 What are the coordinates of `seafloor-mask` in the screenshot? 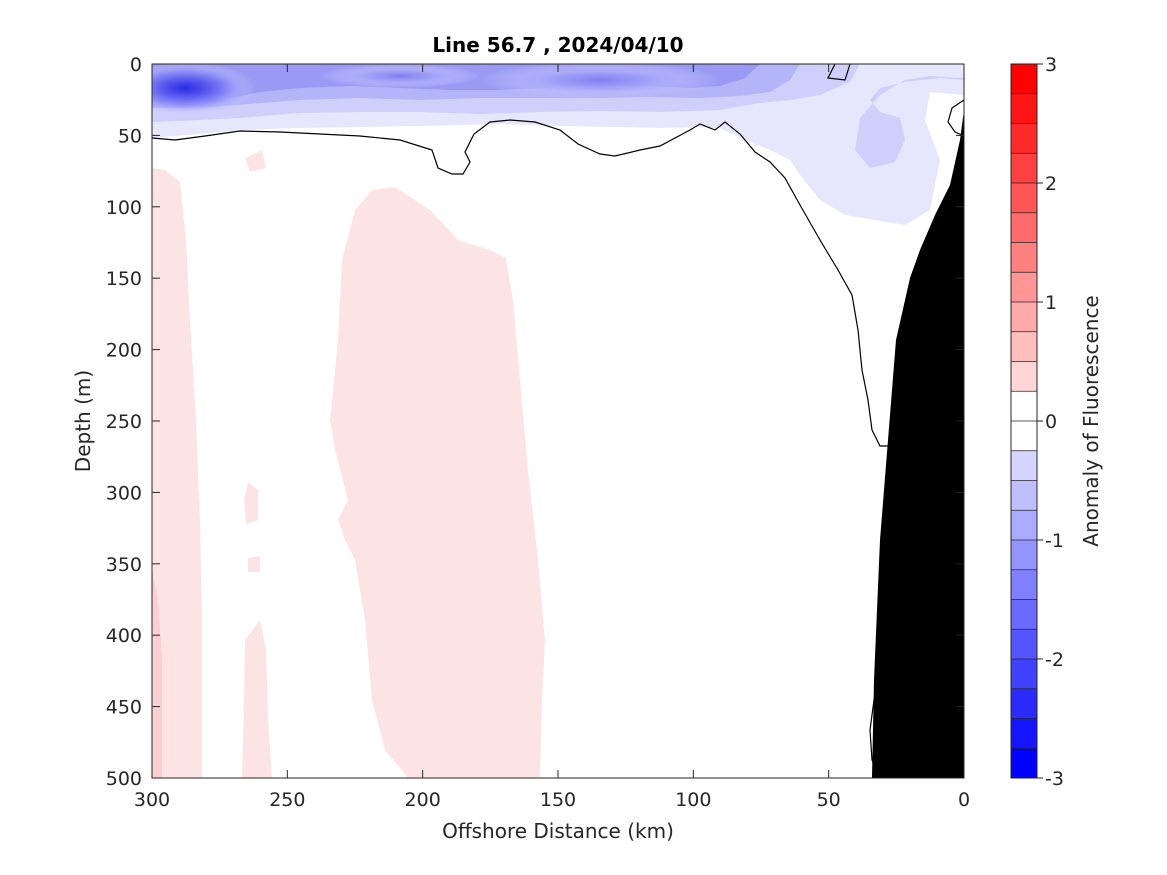 It's located at (918, 444).